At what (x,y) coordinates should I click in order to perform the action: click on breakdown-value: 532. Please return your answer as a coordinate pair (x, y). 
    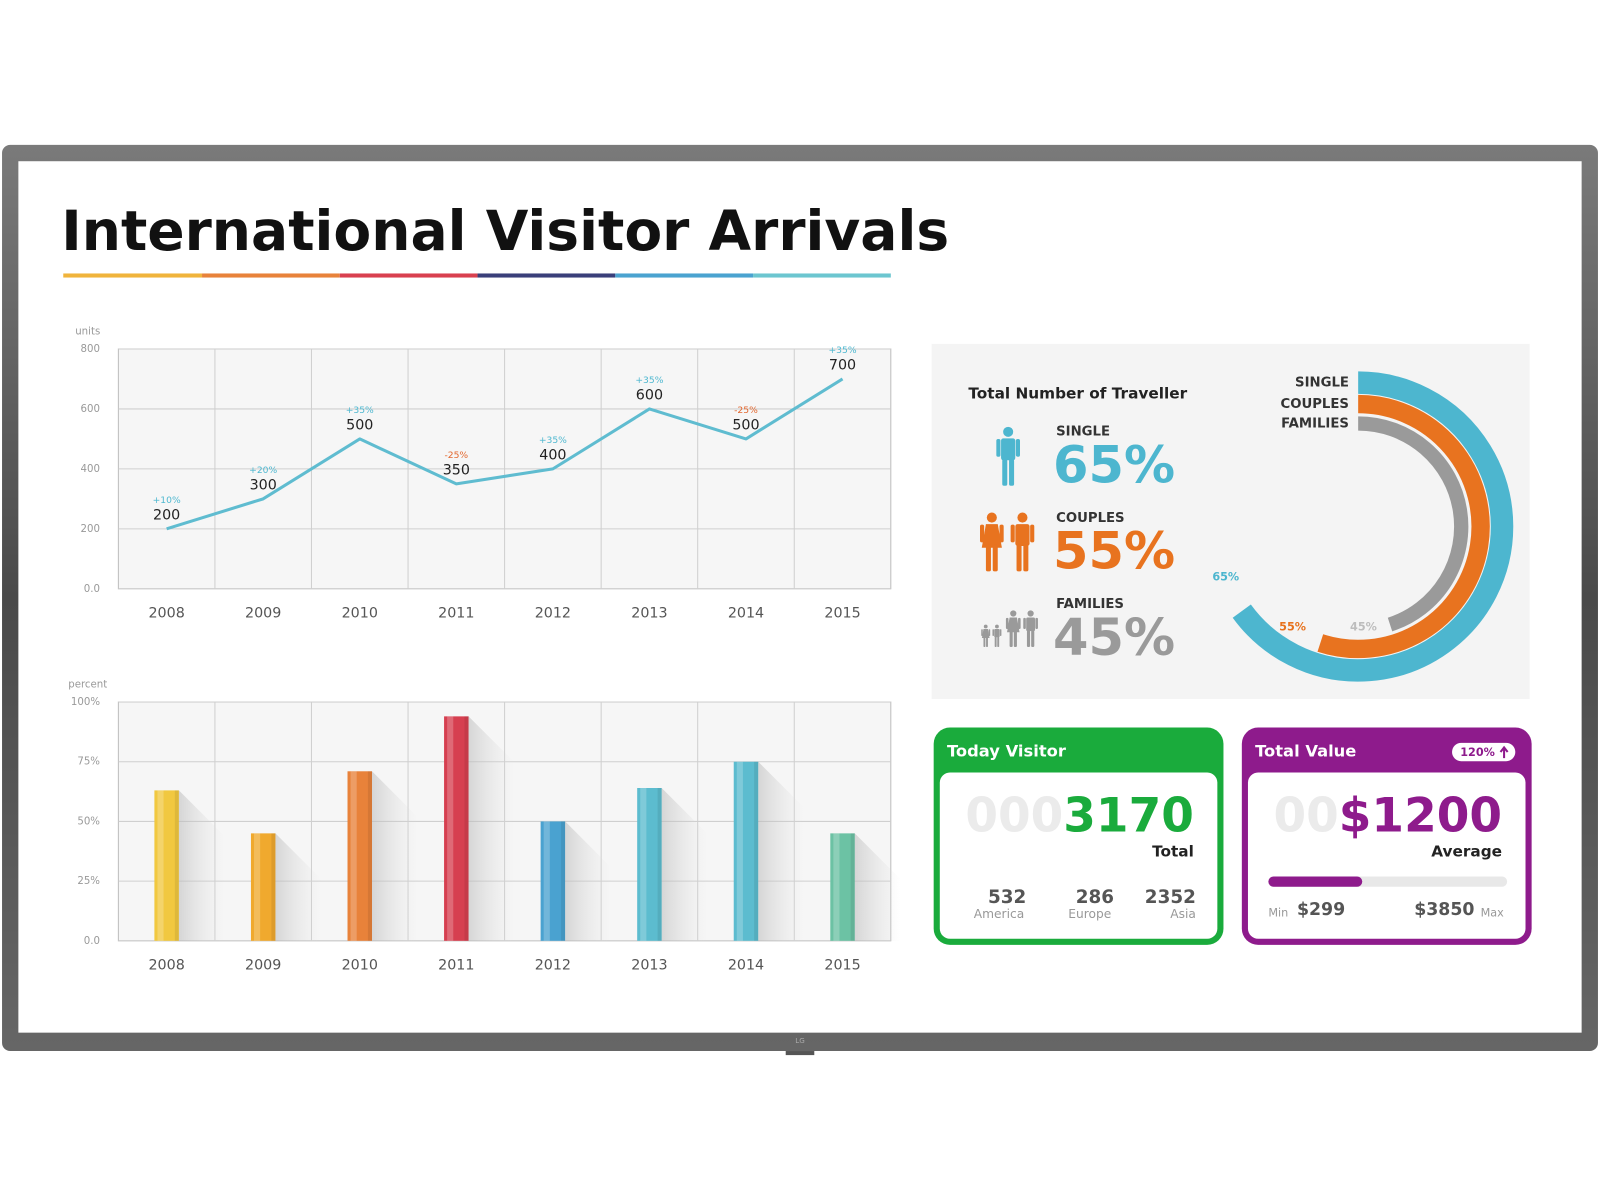
    Looking at the image, I should click on (1007, 897).